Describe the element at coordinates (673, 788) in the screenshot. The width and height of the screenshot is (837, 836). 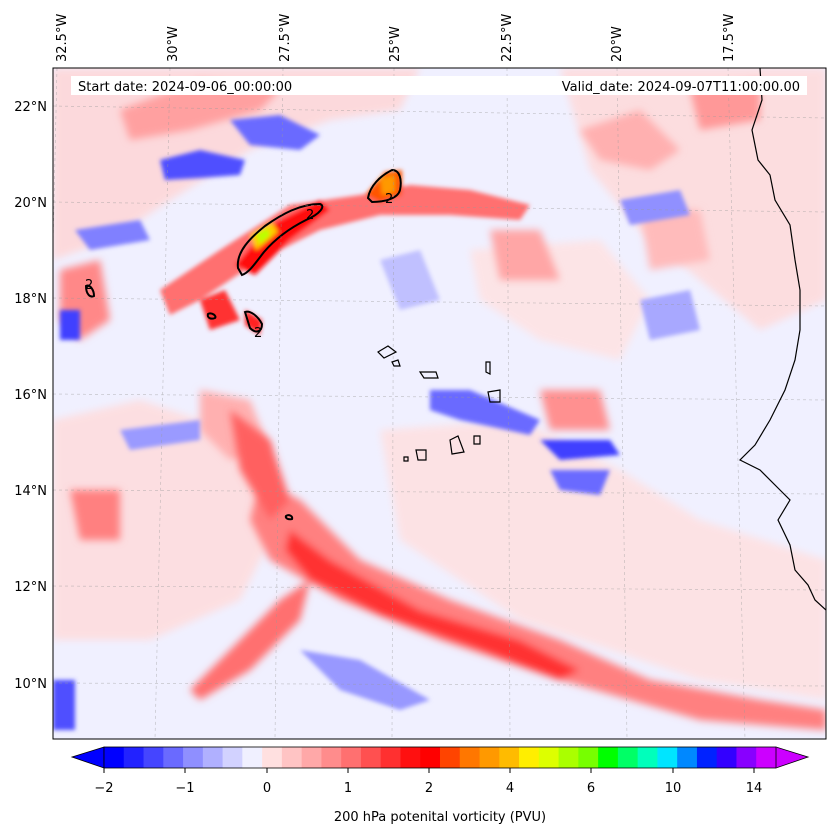
I see `colorbar-tick-label: 10` at that location.